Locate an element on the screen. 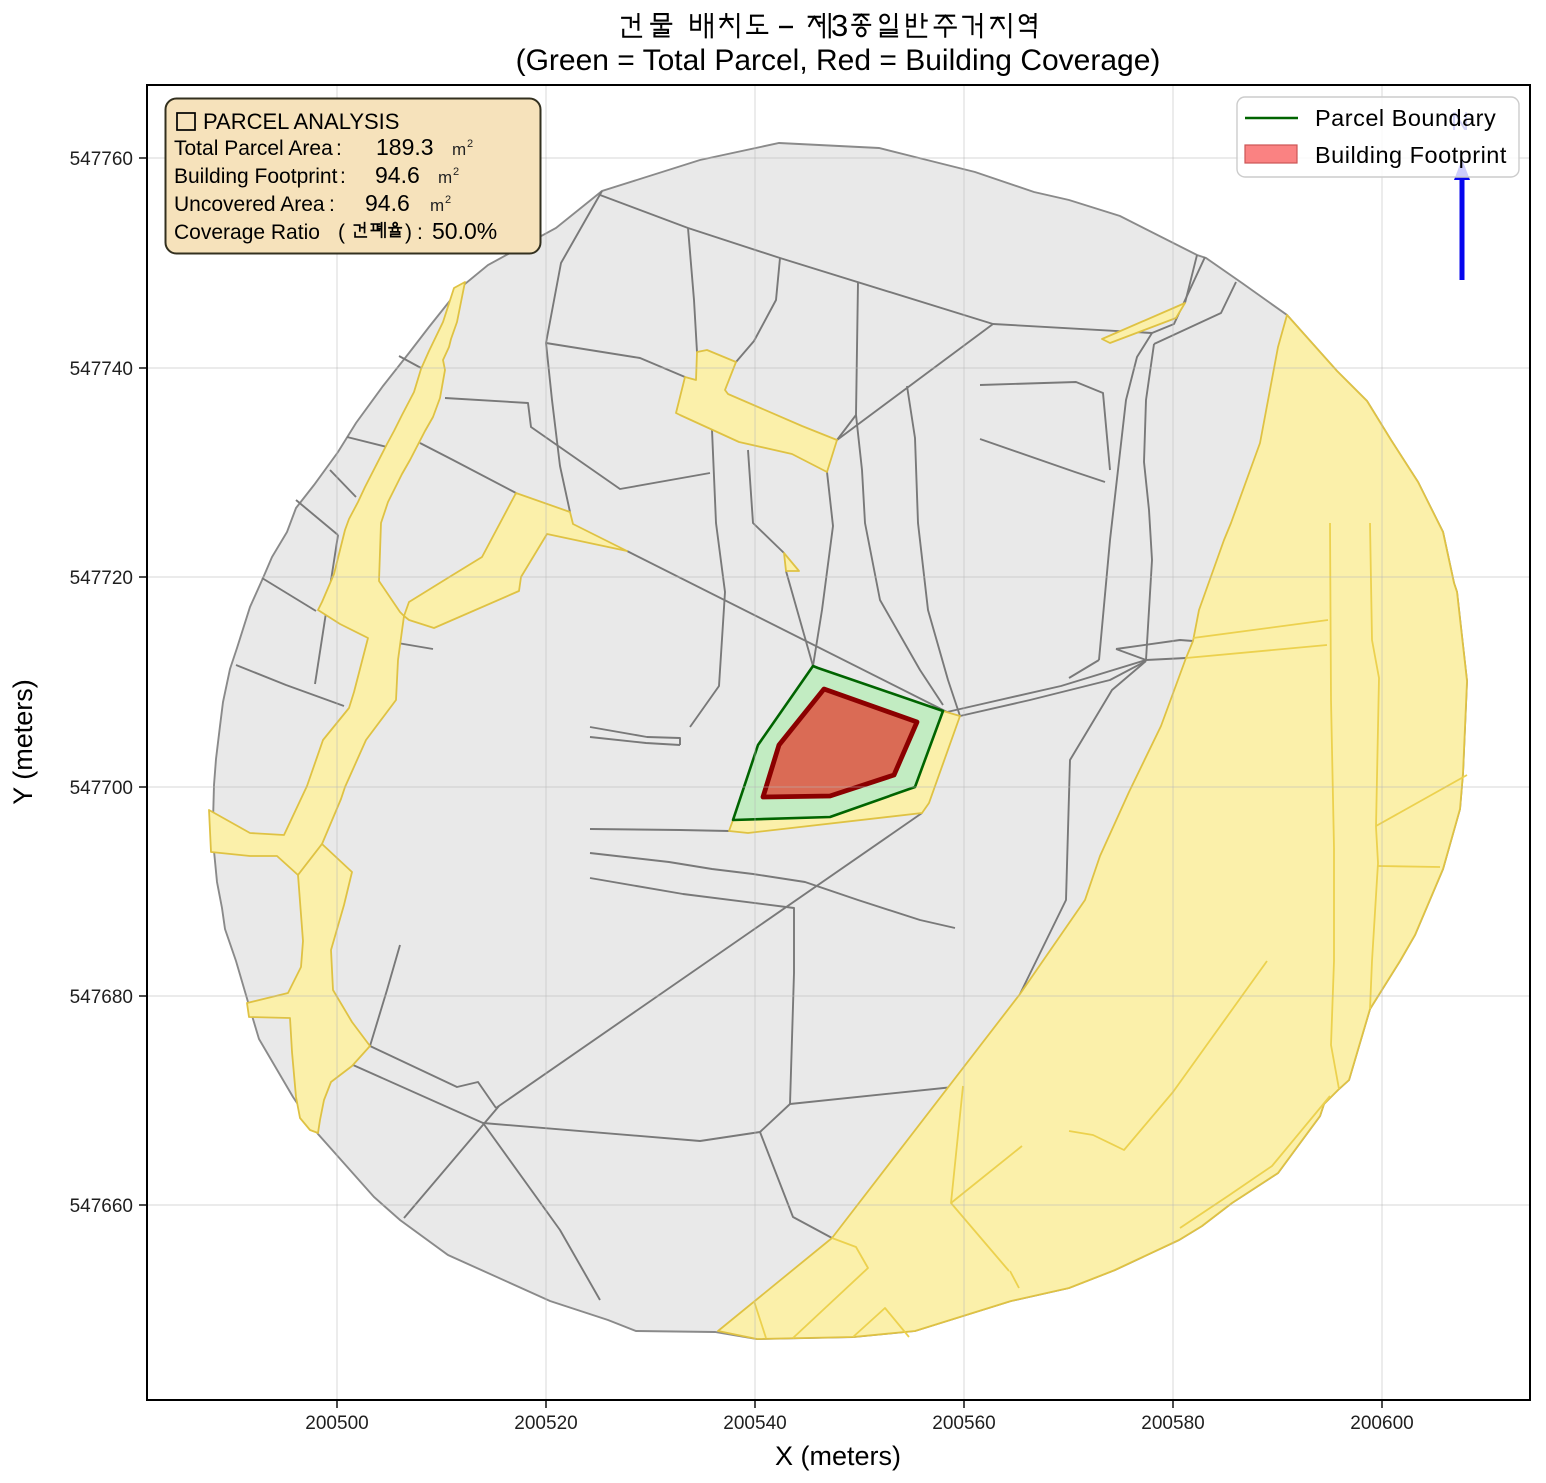  svg-text: 200540 is located at coordinates (754, 1423).